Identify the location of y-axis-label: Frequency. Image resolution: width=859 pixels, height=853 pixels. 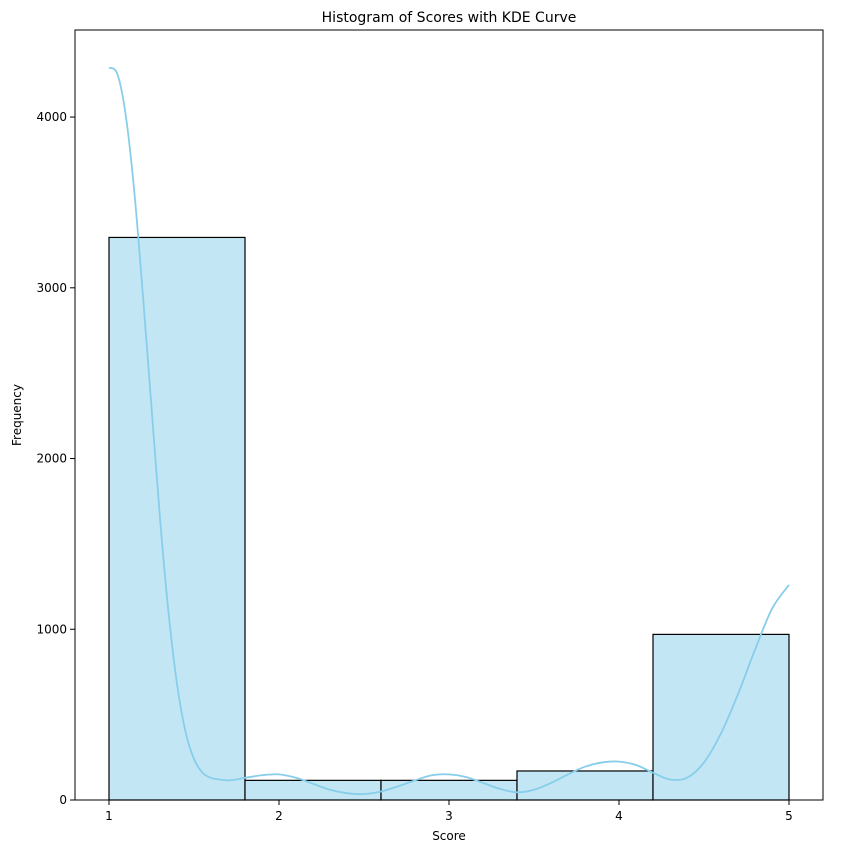
(17, 415).